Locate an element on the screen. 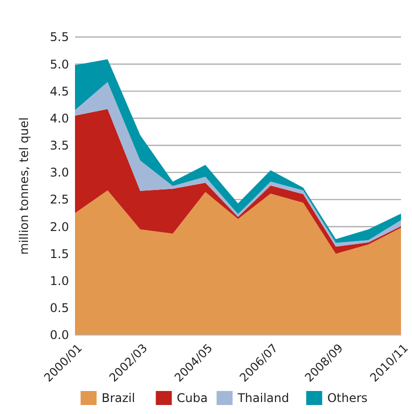 This screenshot has height=414, width=412. y-tick-label: 0.0 is located at coordinates (59, 335).